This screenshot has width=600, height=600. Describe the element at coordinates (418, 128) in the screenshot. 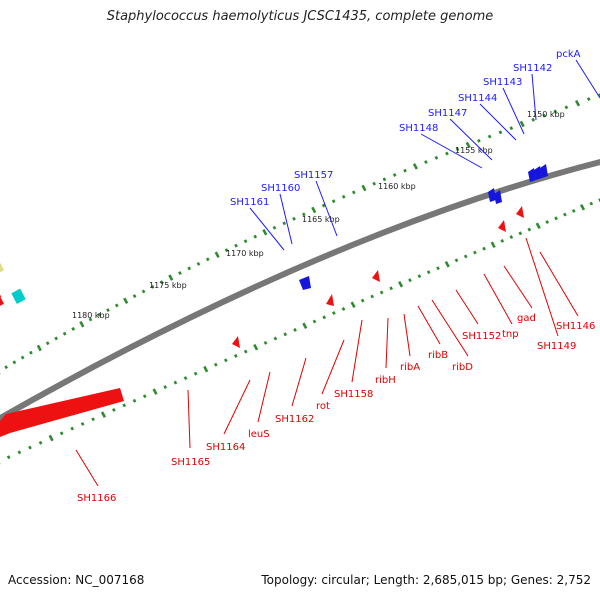

I see `label-SH1148: SH1148` at that location.